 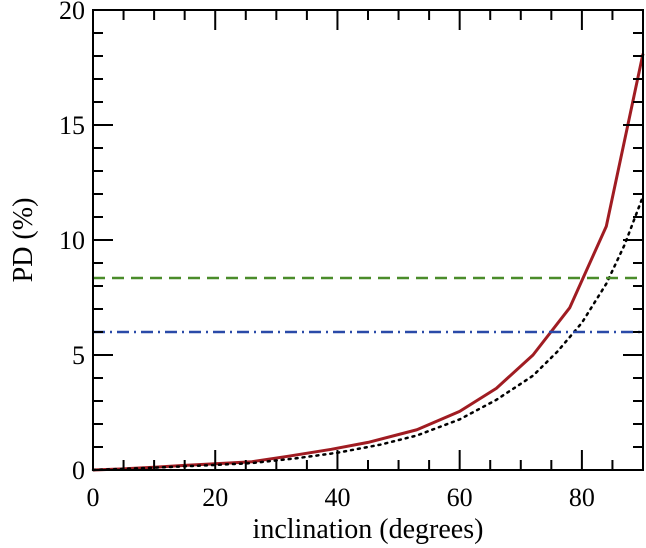 I want to click on y-tick-label: 15, so click(x=72, y=125).